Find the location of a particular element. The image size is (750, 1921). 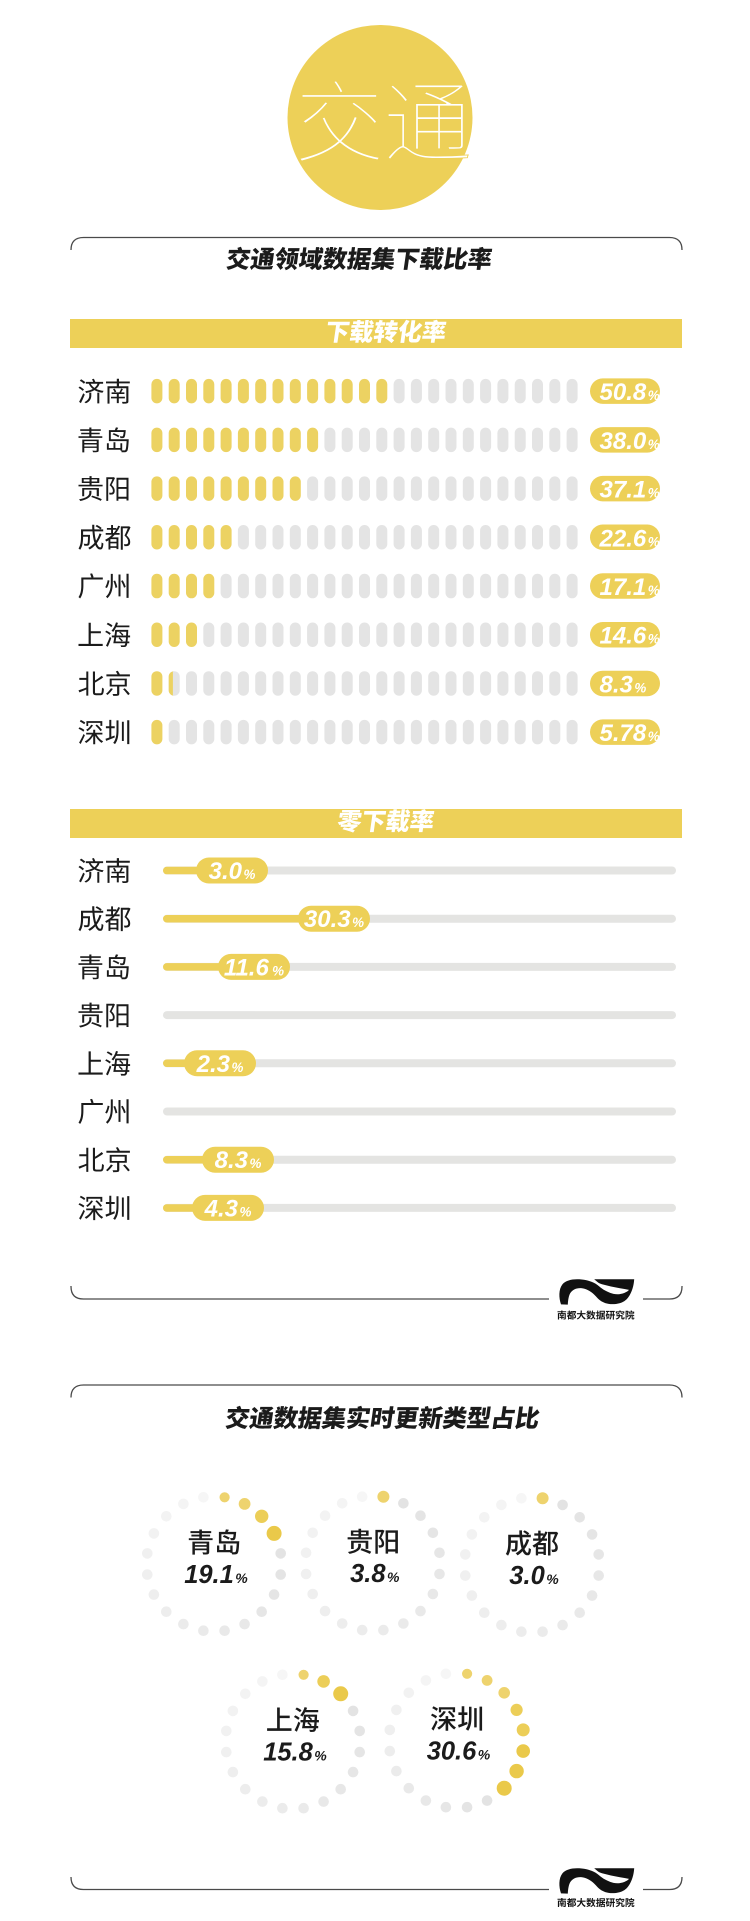

svg-text: 3.8 is located at coordinates (368, 1574).